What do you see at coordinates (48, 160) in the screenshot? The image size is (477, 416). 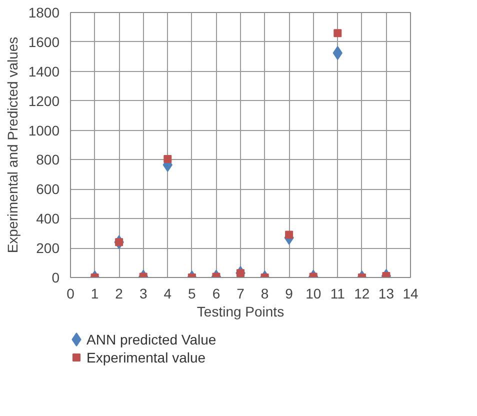 I see `y-tick-label: 800` at bounding box center [48, 160].